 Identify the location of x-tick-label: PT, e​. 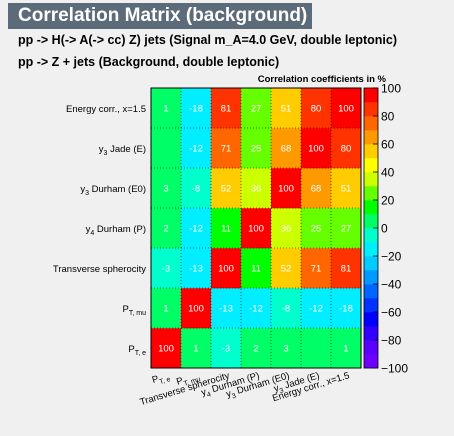
(161, 379).